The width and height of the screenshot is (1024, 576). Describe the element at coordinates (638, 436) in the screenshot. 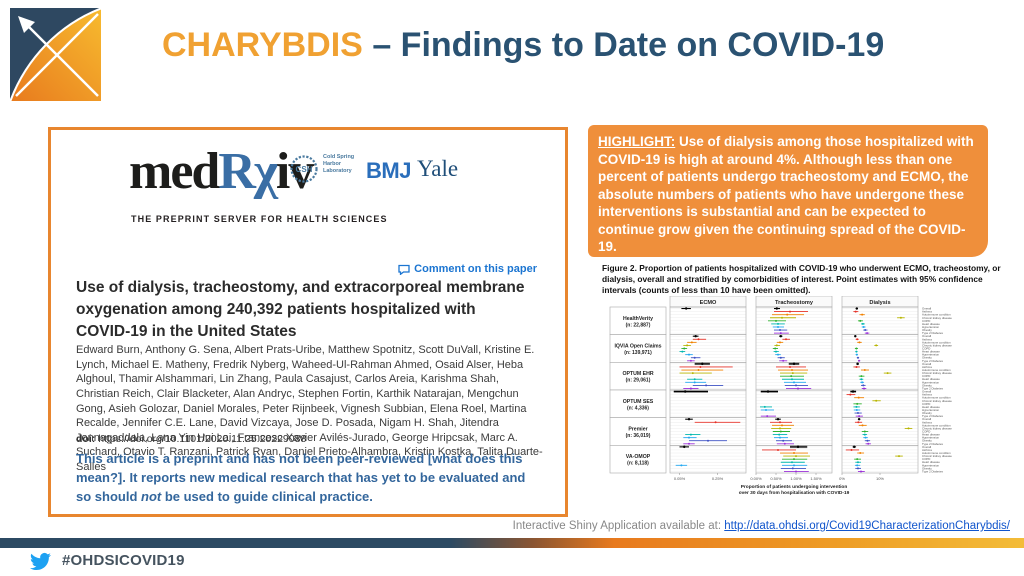

I see `svg-text: (n: 36,019)` at that location.